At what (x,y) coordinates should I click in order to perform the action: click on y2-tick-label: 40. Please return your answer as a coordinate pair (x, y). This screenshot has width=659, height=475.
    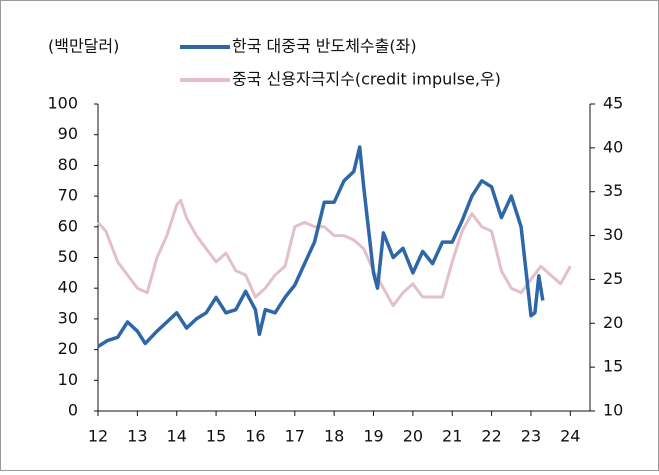
    Looking at the image, I should click on (613, 146).